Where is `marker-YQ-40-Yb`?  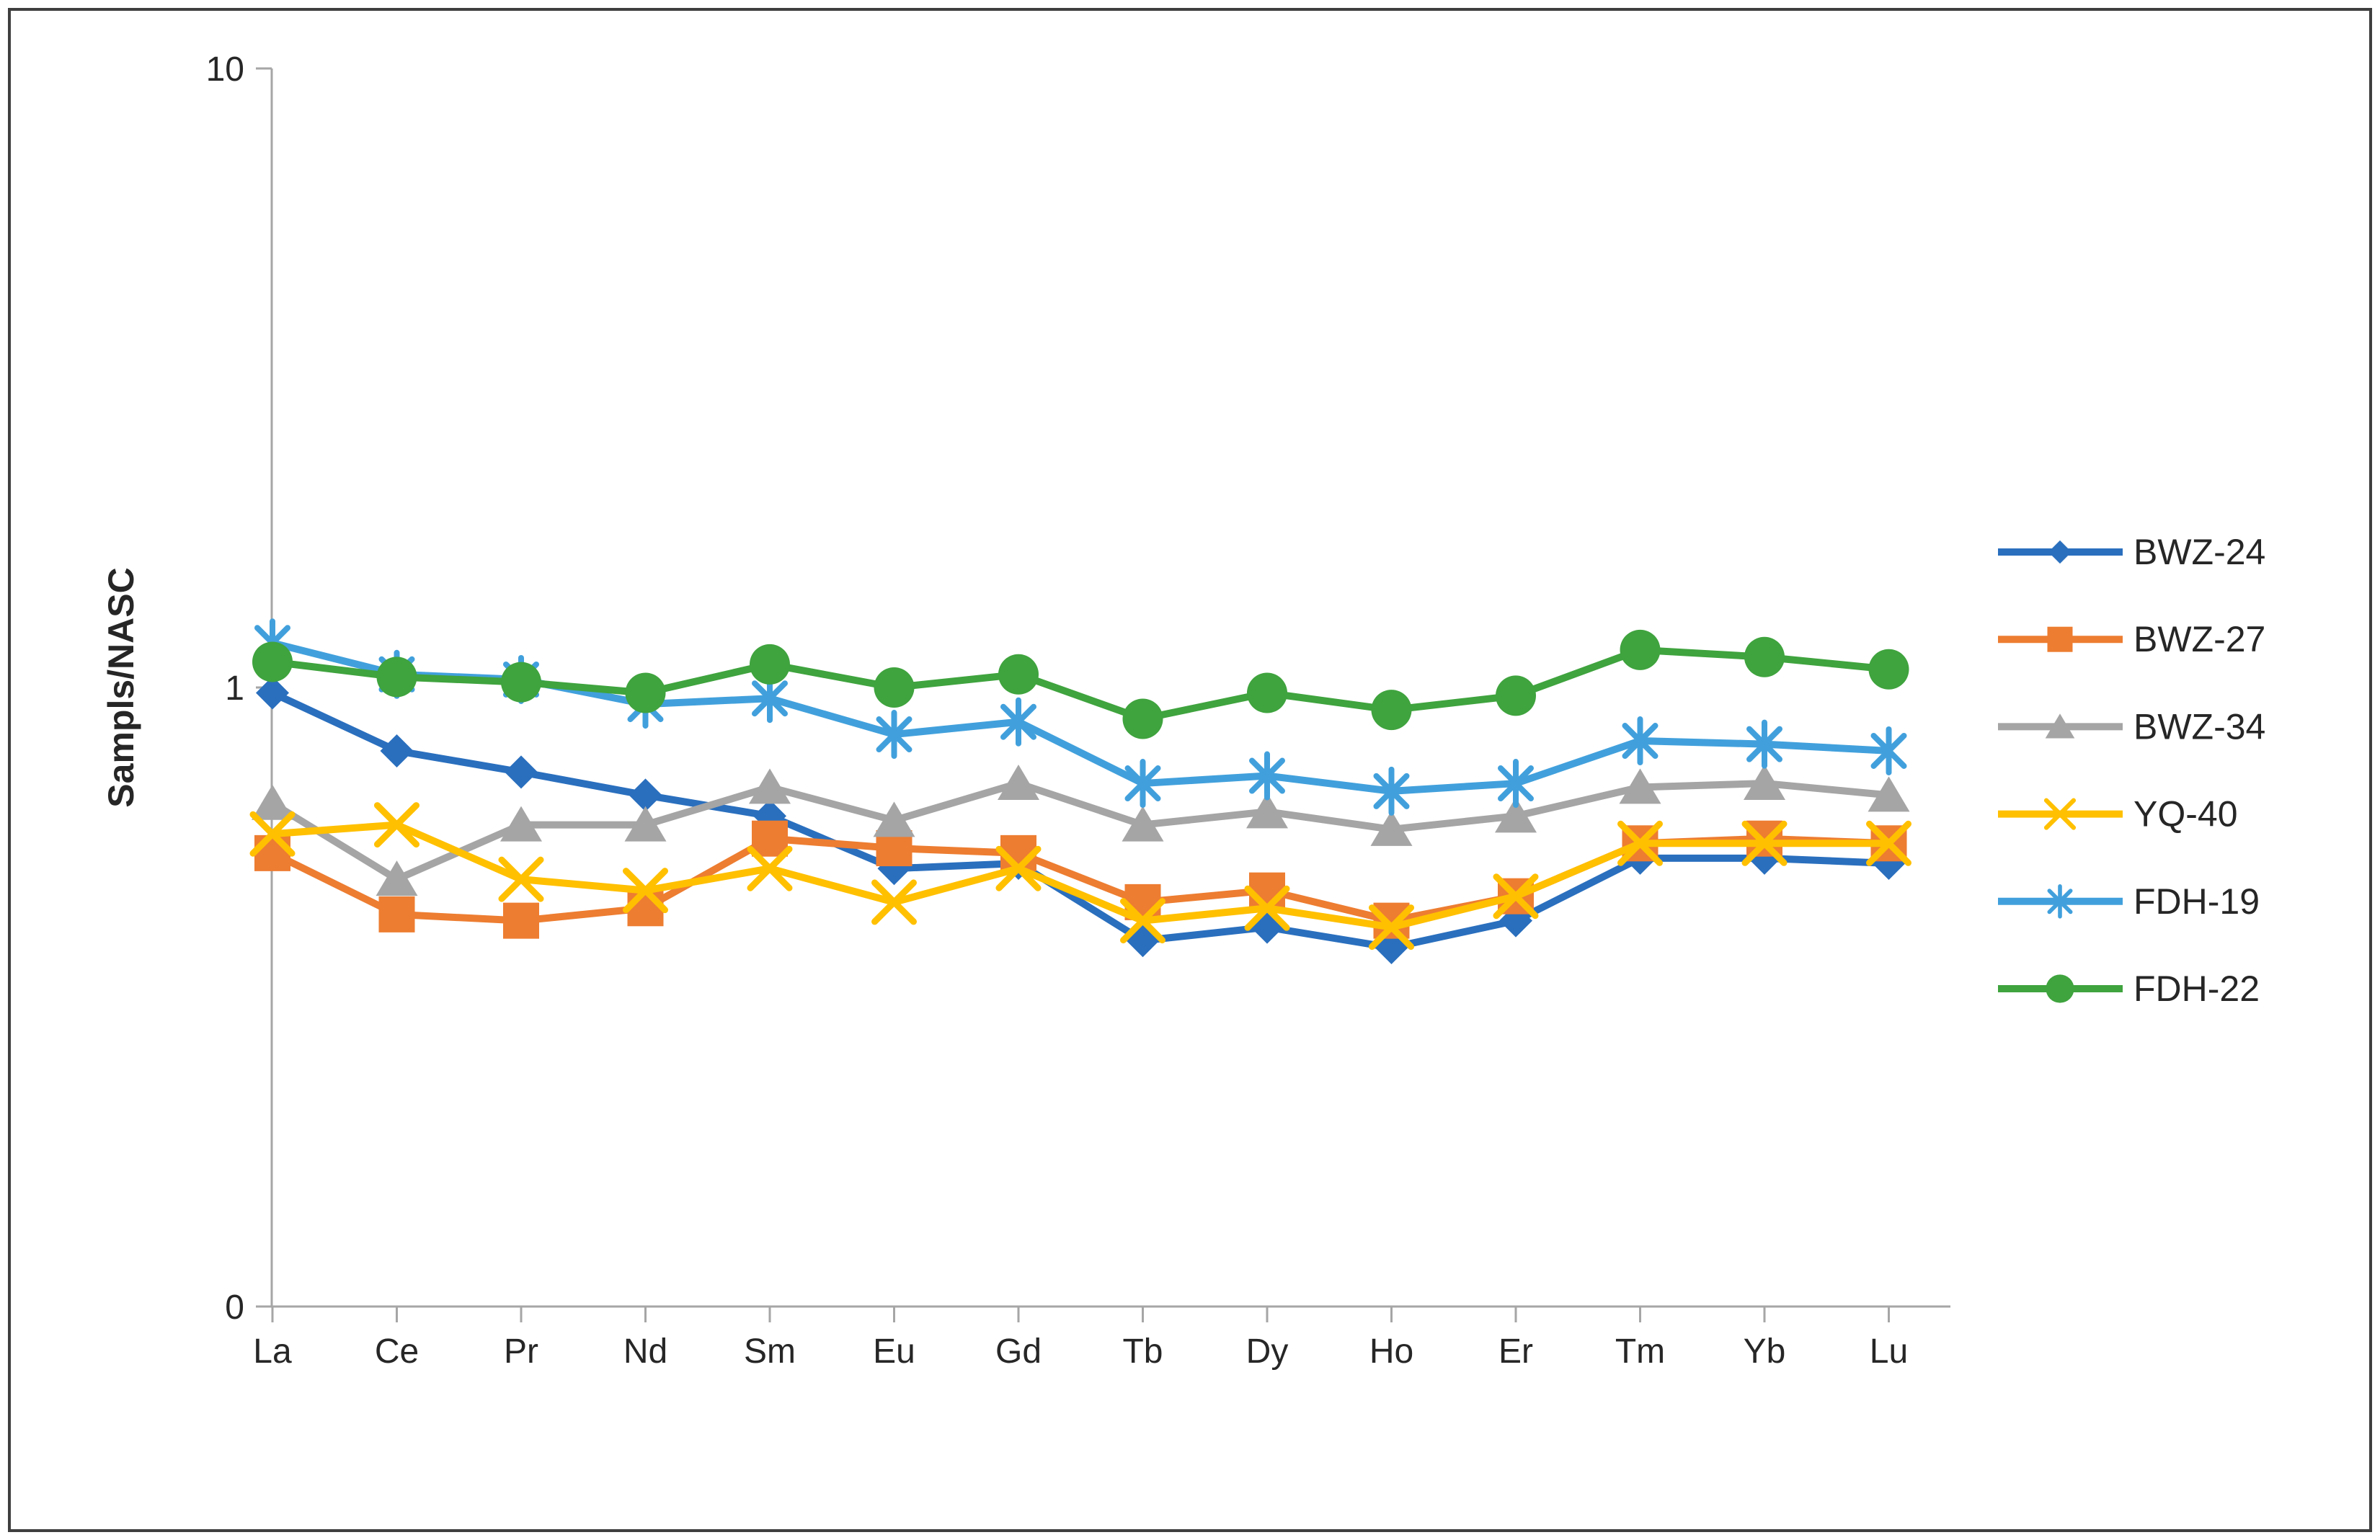 marker-YQ-40-Yb is located at coordinates (1764, 843).